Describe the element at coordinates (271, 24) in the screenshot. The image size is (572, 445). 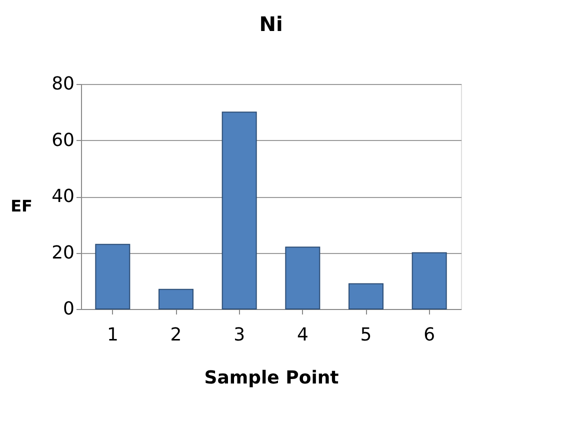
I see `chart-title: Ni` at that location.